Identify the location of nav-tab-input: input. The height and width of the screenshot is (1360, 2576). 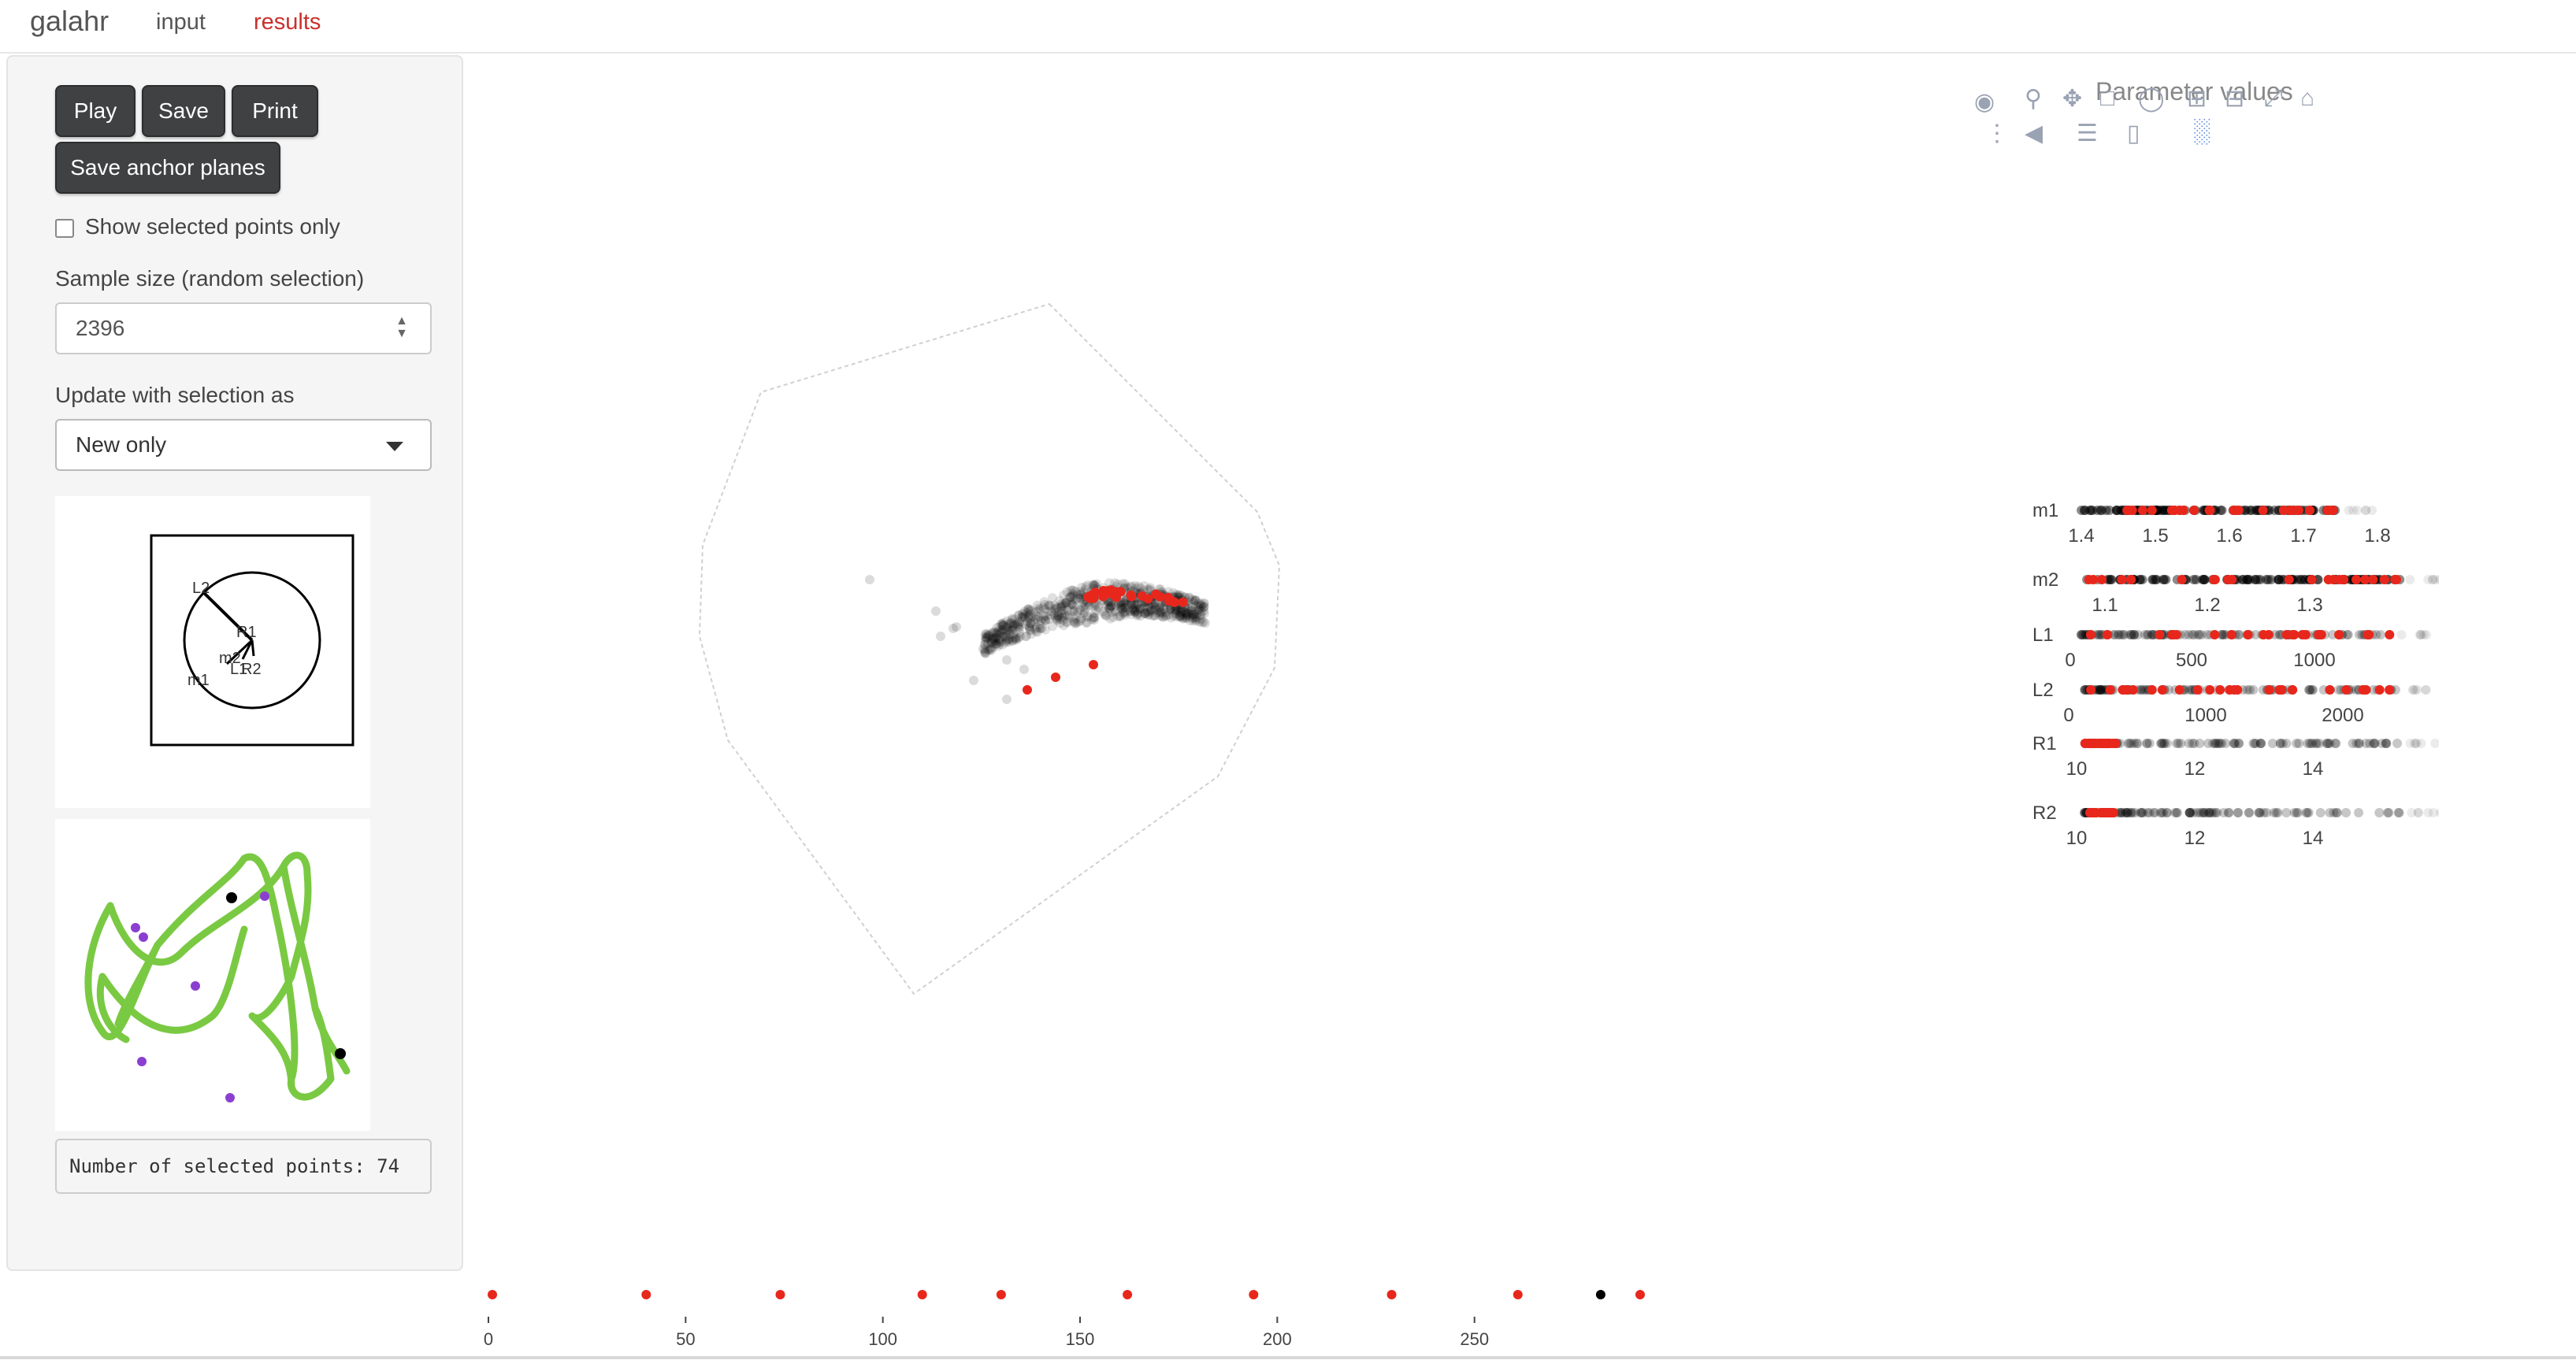
(181, 22).